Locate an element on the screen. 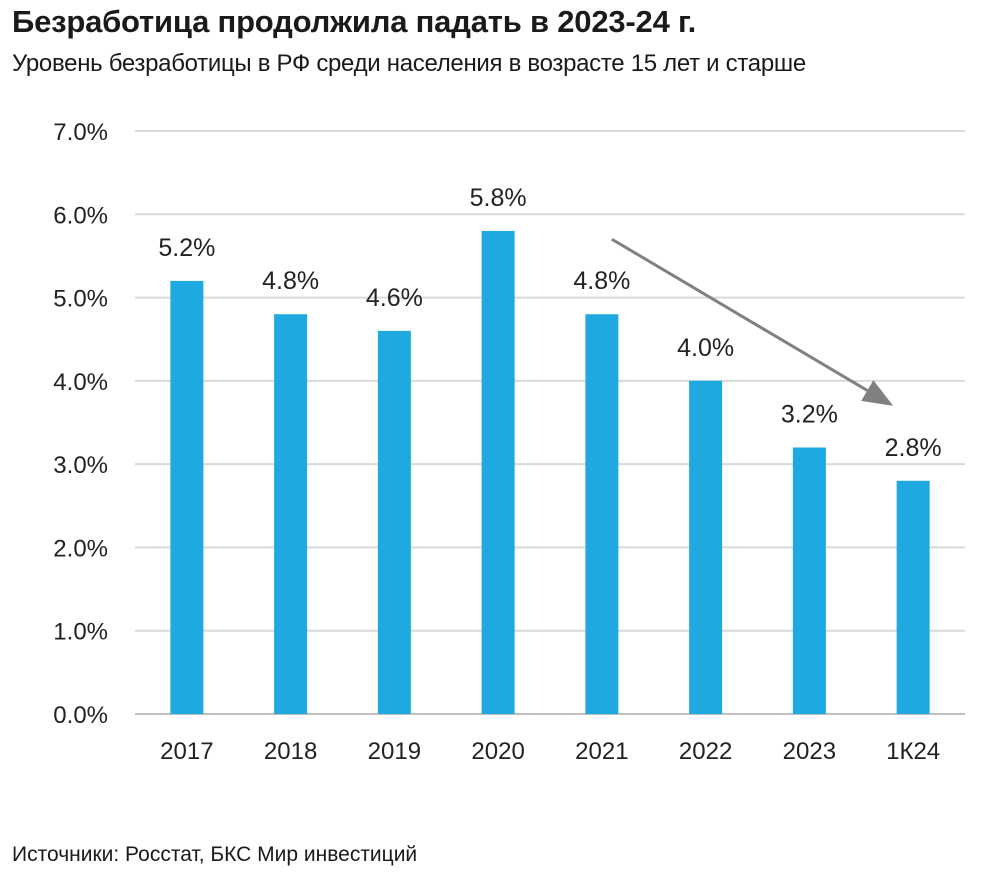 This screenshot has width=1000, height=879. y-tick-label: 5.0% is located at coordinates (80, 299).